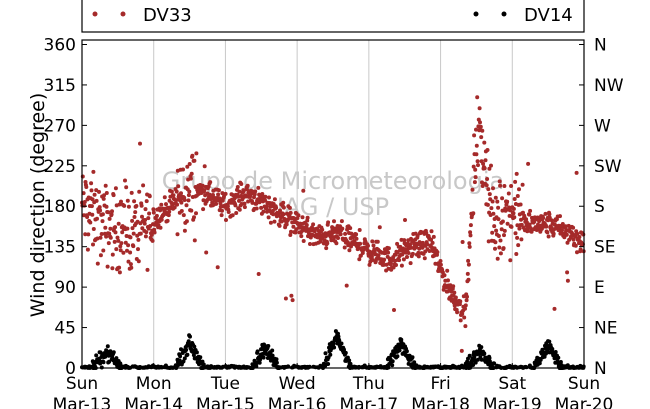 This screenshot has height=409, width=650. What do you see at coordinates (584, 402) in the screenshot?
I see `x-tick-label-date: Mar-20` at bounding box center [584, 402].